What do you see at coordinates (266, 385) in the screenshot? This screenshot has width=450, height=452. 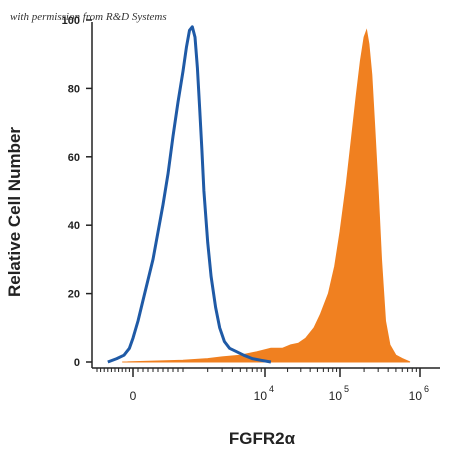 I see `x-axis: 0 10 4 10 5 10 6` at bounding box center [266, 385].